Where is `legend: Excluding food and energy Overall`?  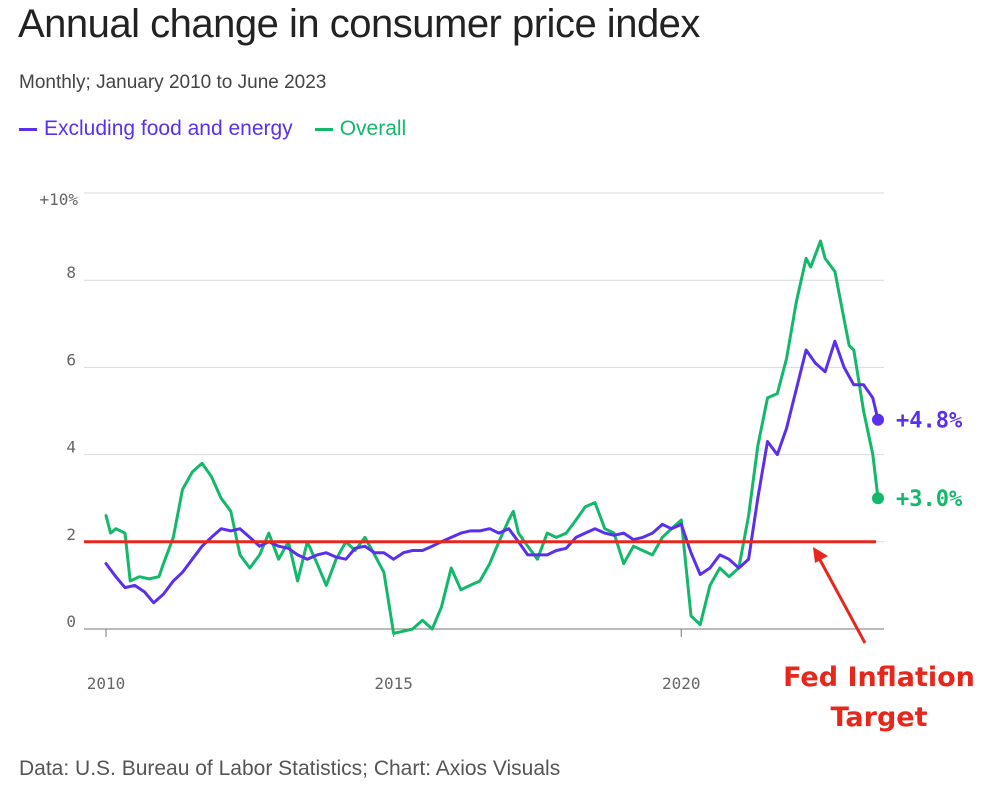
legend: Excluding food and energy Overall is located at coordinates (212, 129).